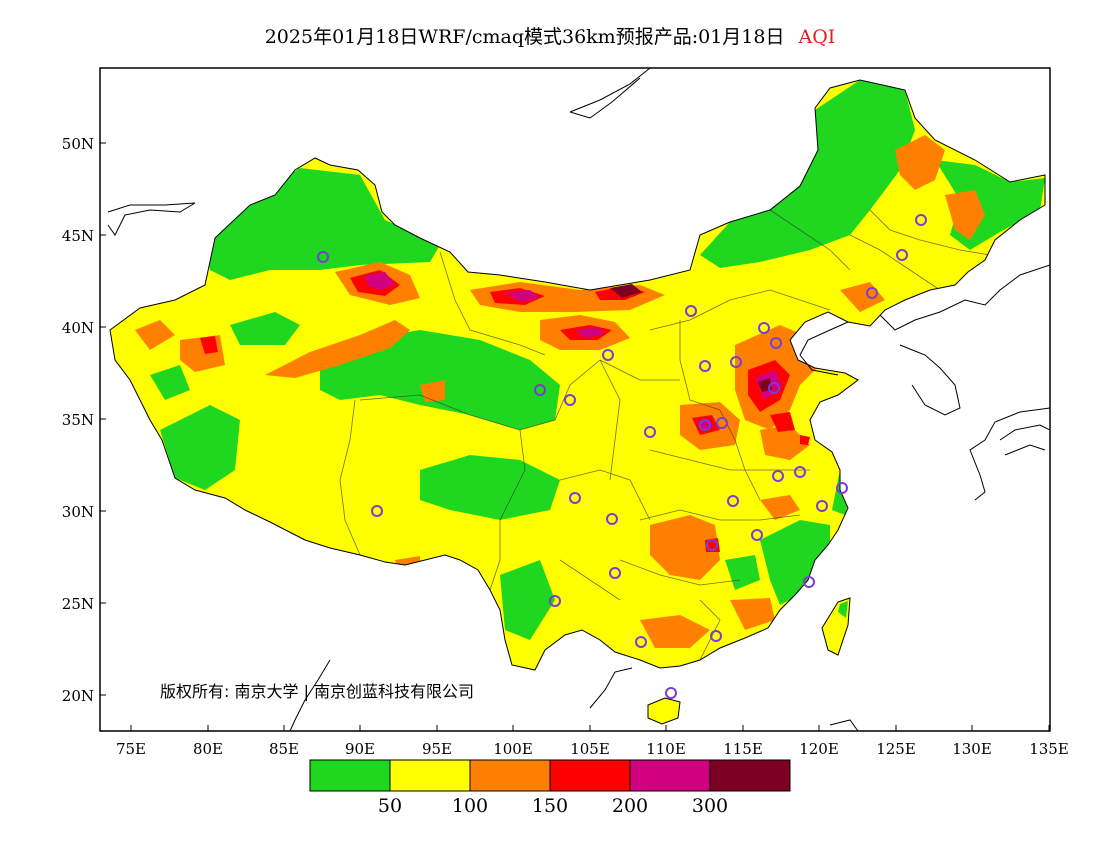 The height and width of the screenshot is (850, 1100). What do you see at coordinates (590, 775) in the screenshot?
I see `legend-swatch-medium` at bounding box center [590, 775].